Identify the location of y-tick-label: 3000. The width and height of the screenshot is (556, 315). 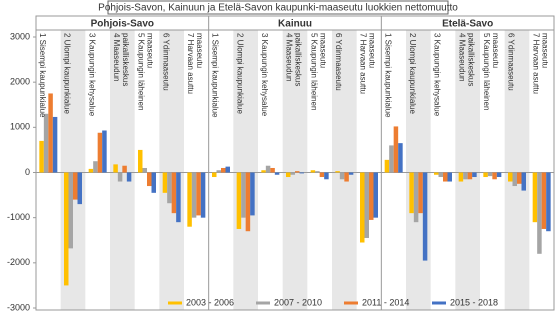
(20, 36).